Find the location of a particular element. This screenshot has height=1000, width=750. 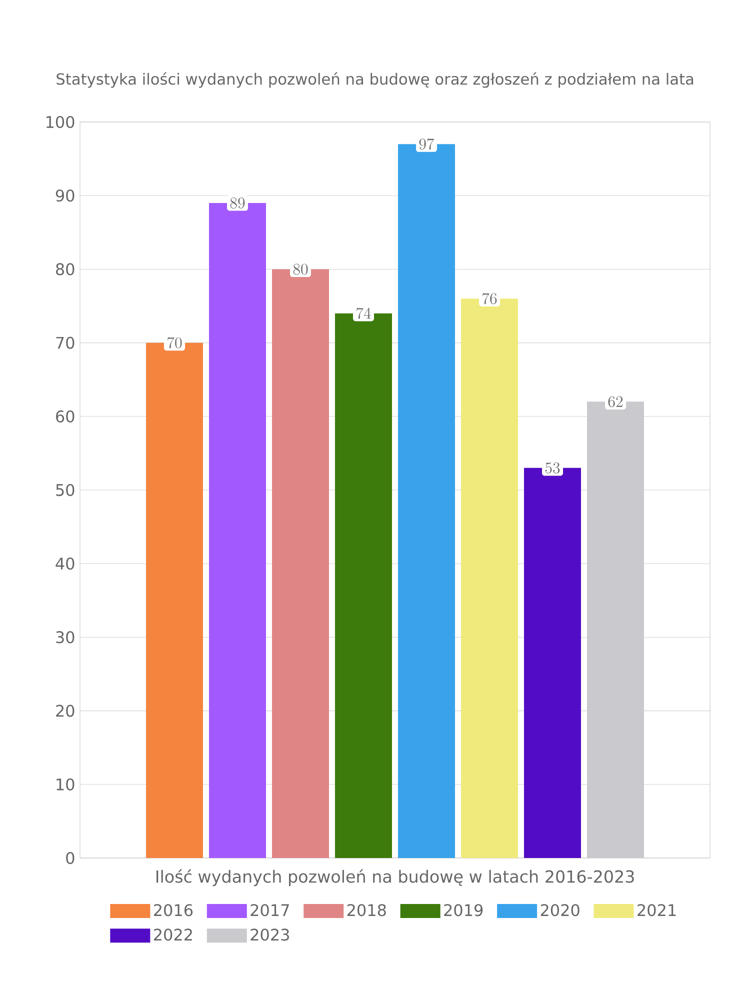

data-label: 89 is located at coordinates (237, 202).